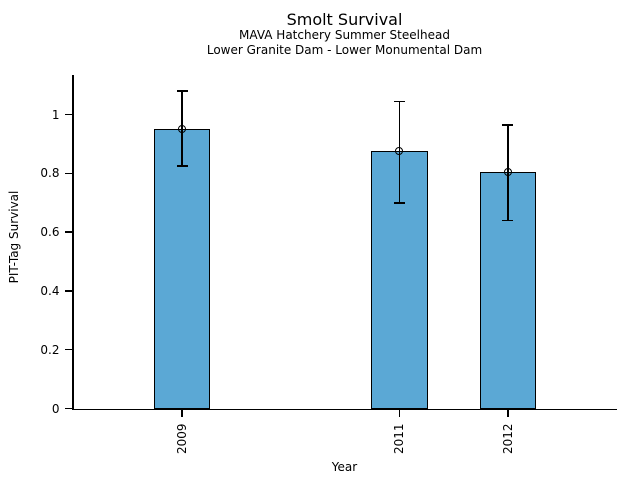 The image size is (640, 480). What do you see at coordinates (344, 467) in the screenshot?
I see `x-axis-label: Year` at bounding box center [344, 467].